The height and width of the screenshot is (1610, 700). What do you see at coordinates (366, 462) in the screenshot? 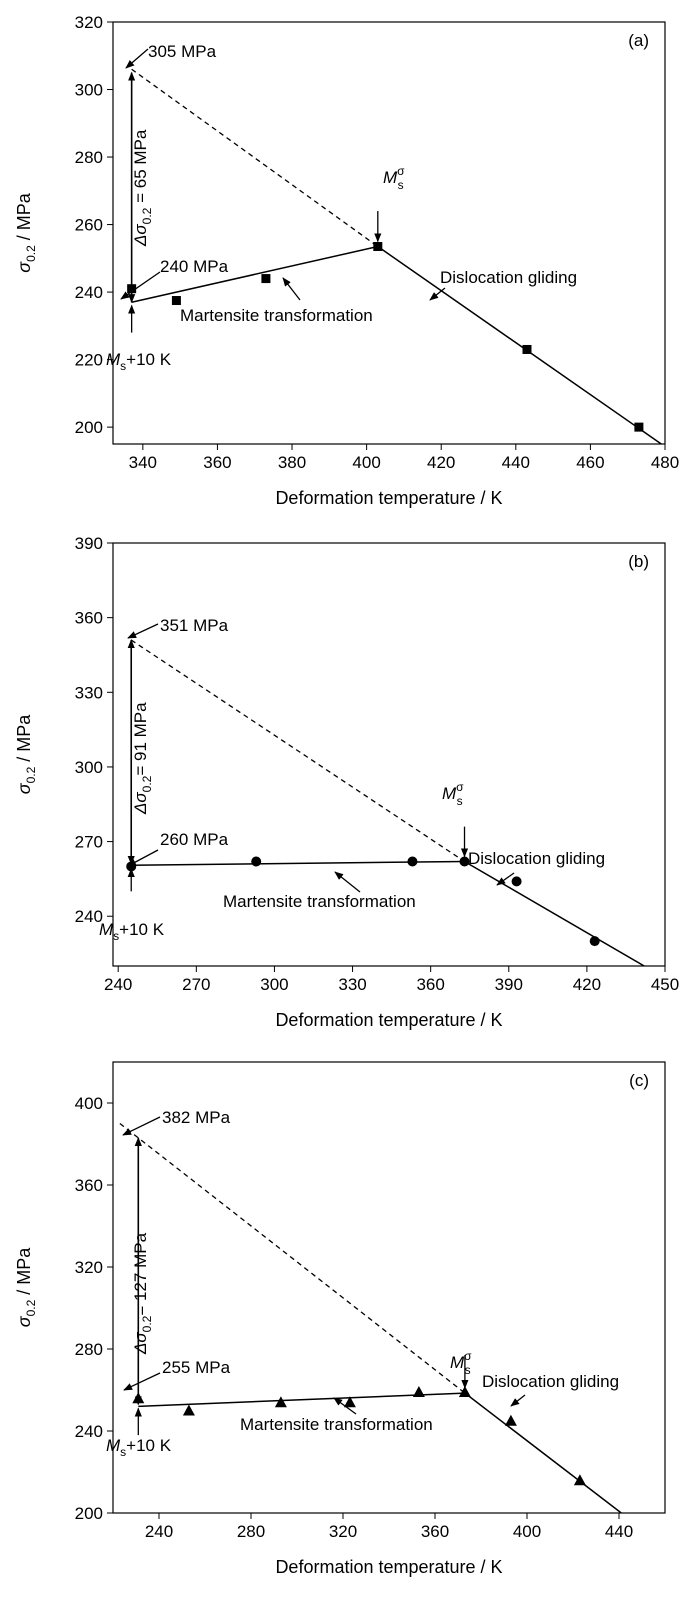
I see `x-tick-label: 400` at bounding box center [366, 462].